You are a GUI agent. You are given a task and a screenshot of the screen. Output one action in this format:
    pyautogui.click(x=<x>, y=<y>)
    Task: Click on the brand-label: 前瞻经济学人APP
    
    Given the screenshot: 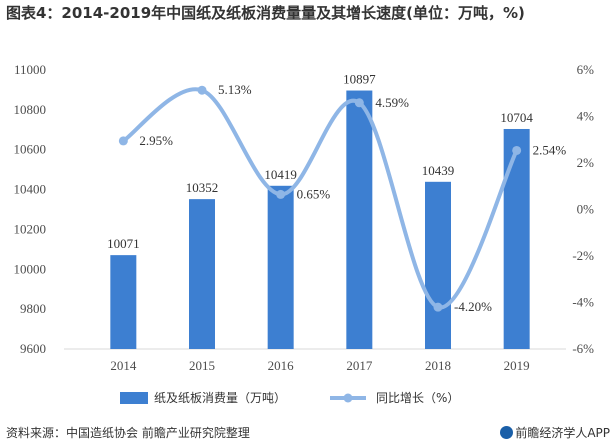 What is the action you would take?
    pyautogui.click(x=555, y=432)
    